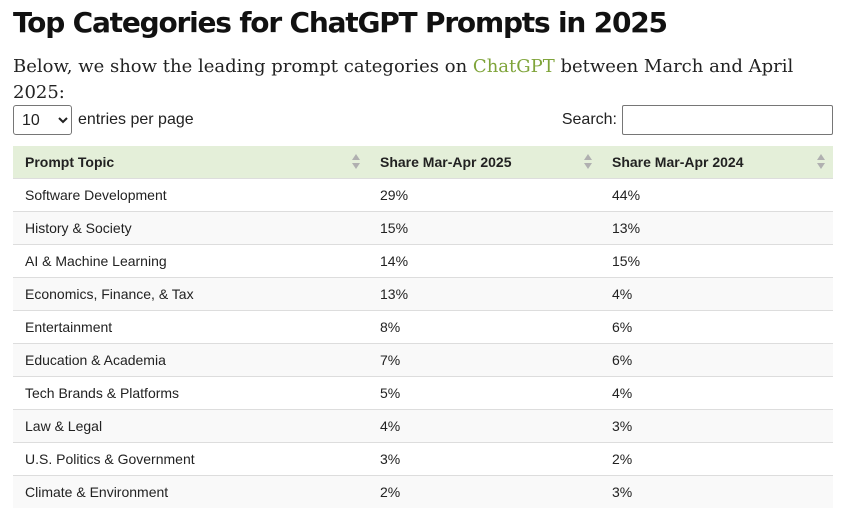  I want to click on column-header-prompt-topic: Prompt Topic, so click(190, 162).